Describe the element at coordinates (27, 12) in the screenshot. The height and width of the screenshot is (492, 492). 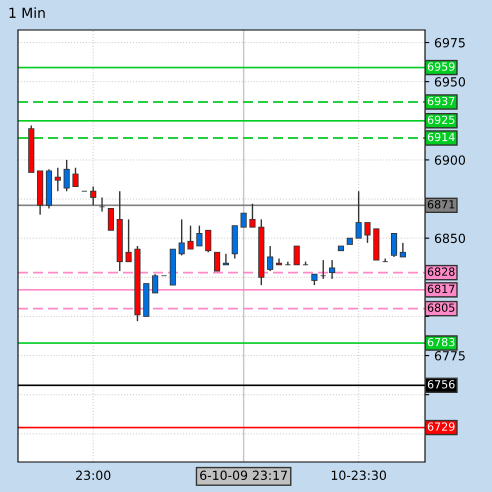
I see `chart-title: 1 Min` at that location.